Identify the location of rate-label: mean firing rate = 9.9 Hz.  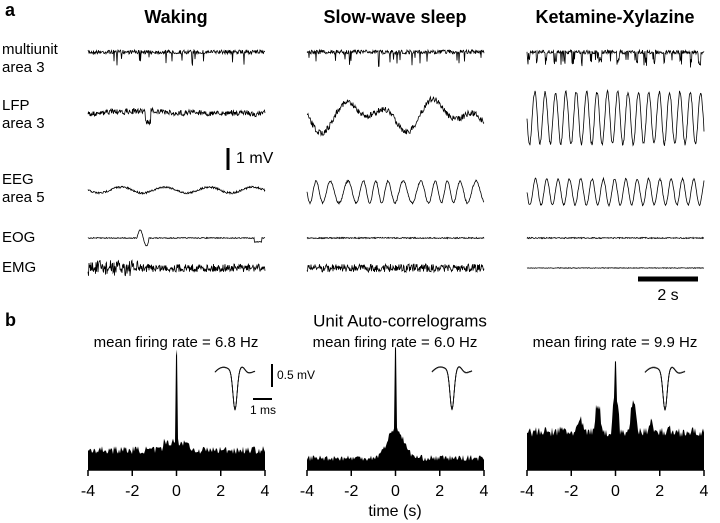
(615, 342).